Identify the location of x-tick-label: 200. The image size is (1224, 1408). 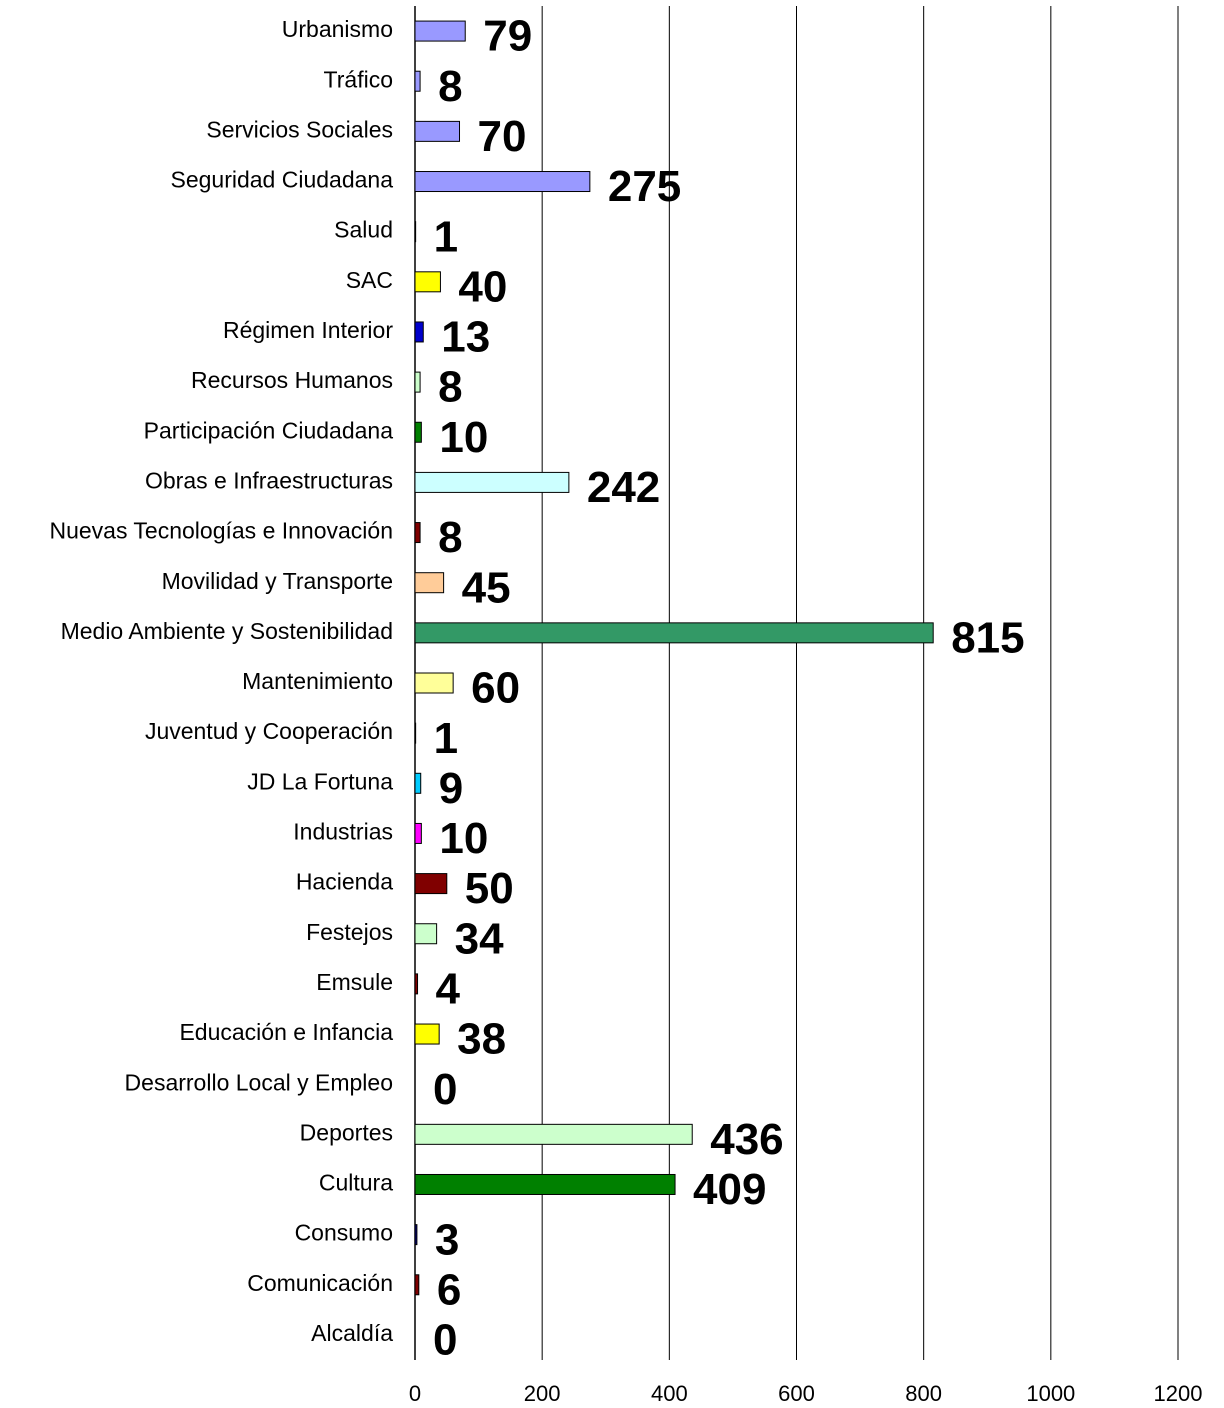
(542, 1393).